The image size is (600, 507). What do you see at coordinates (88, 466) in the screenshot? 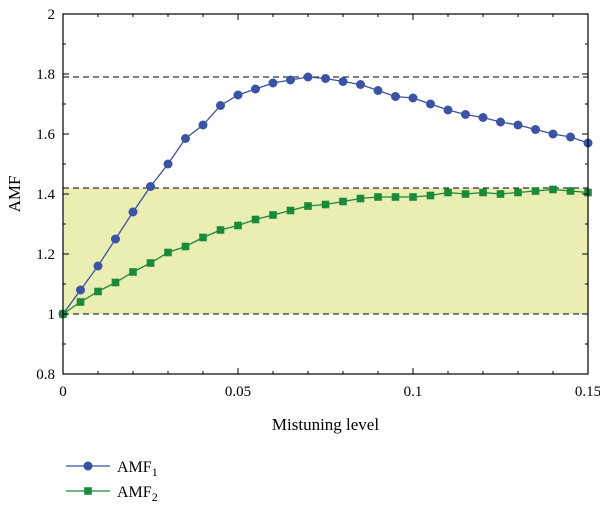
I see `legend-marker-amf1` at bounding box center [88, 466].